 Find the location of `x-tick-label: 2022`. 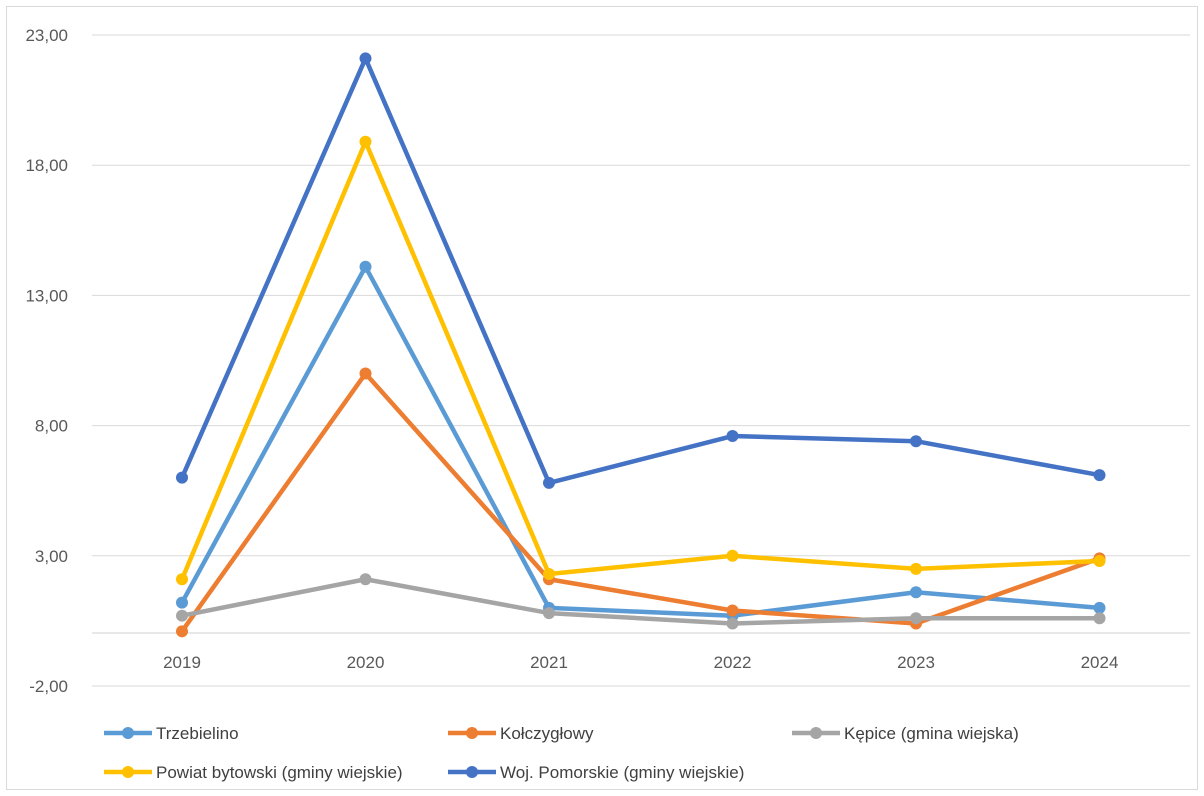

x-tick-label: 2022 is located at coordinates (733, 662).